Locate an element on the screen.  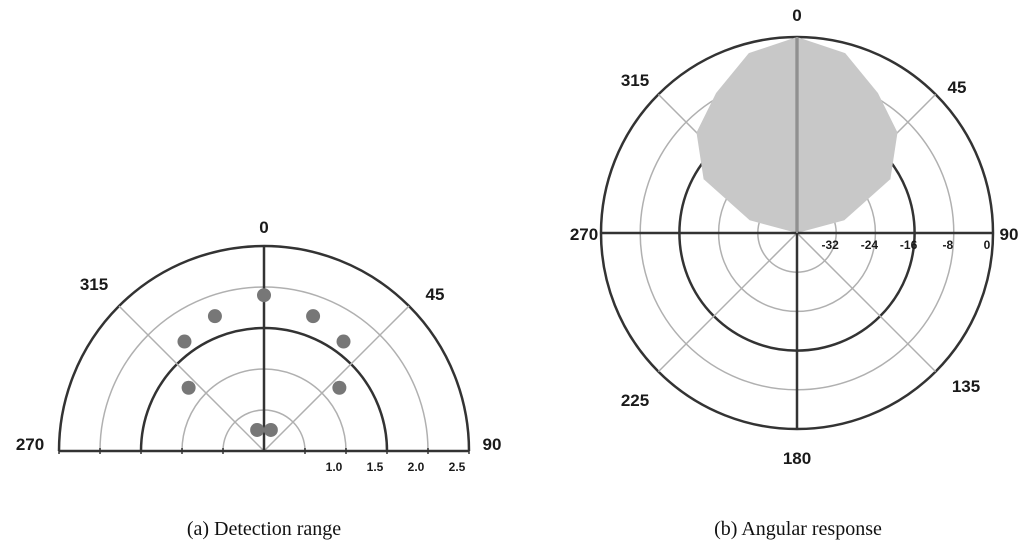
radial-tick-label: 1.5 is located at coordinates (375, 467).